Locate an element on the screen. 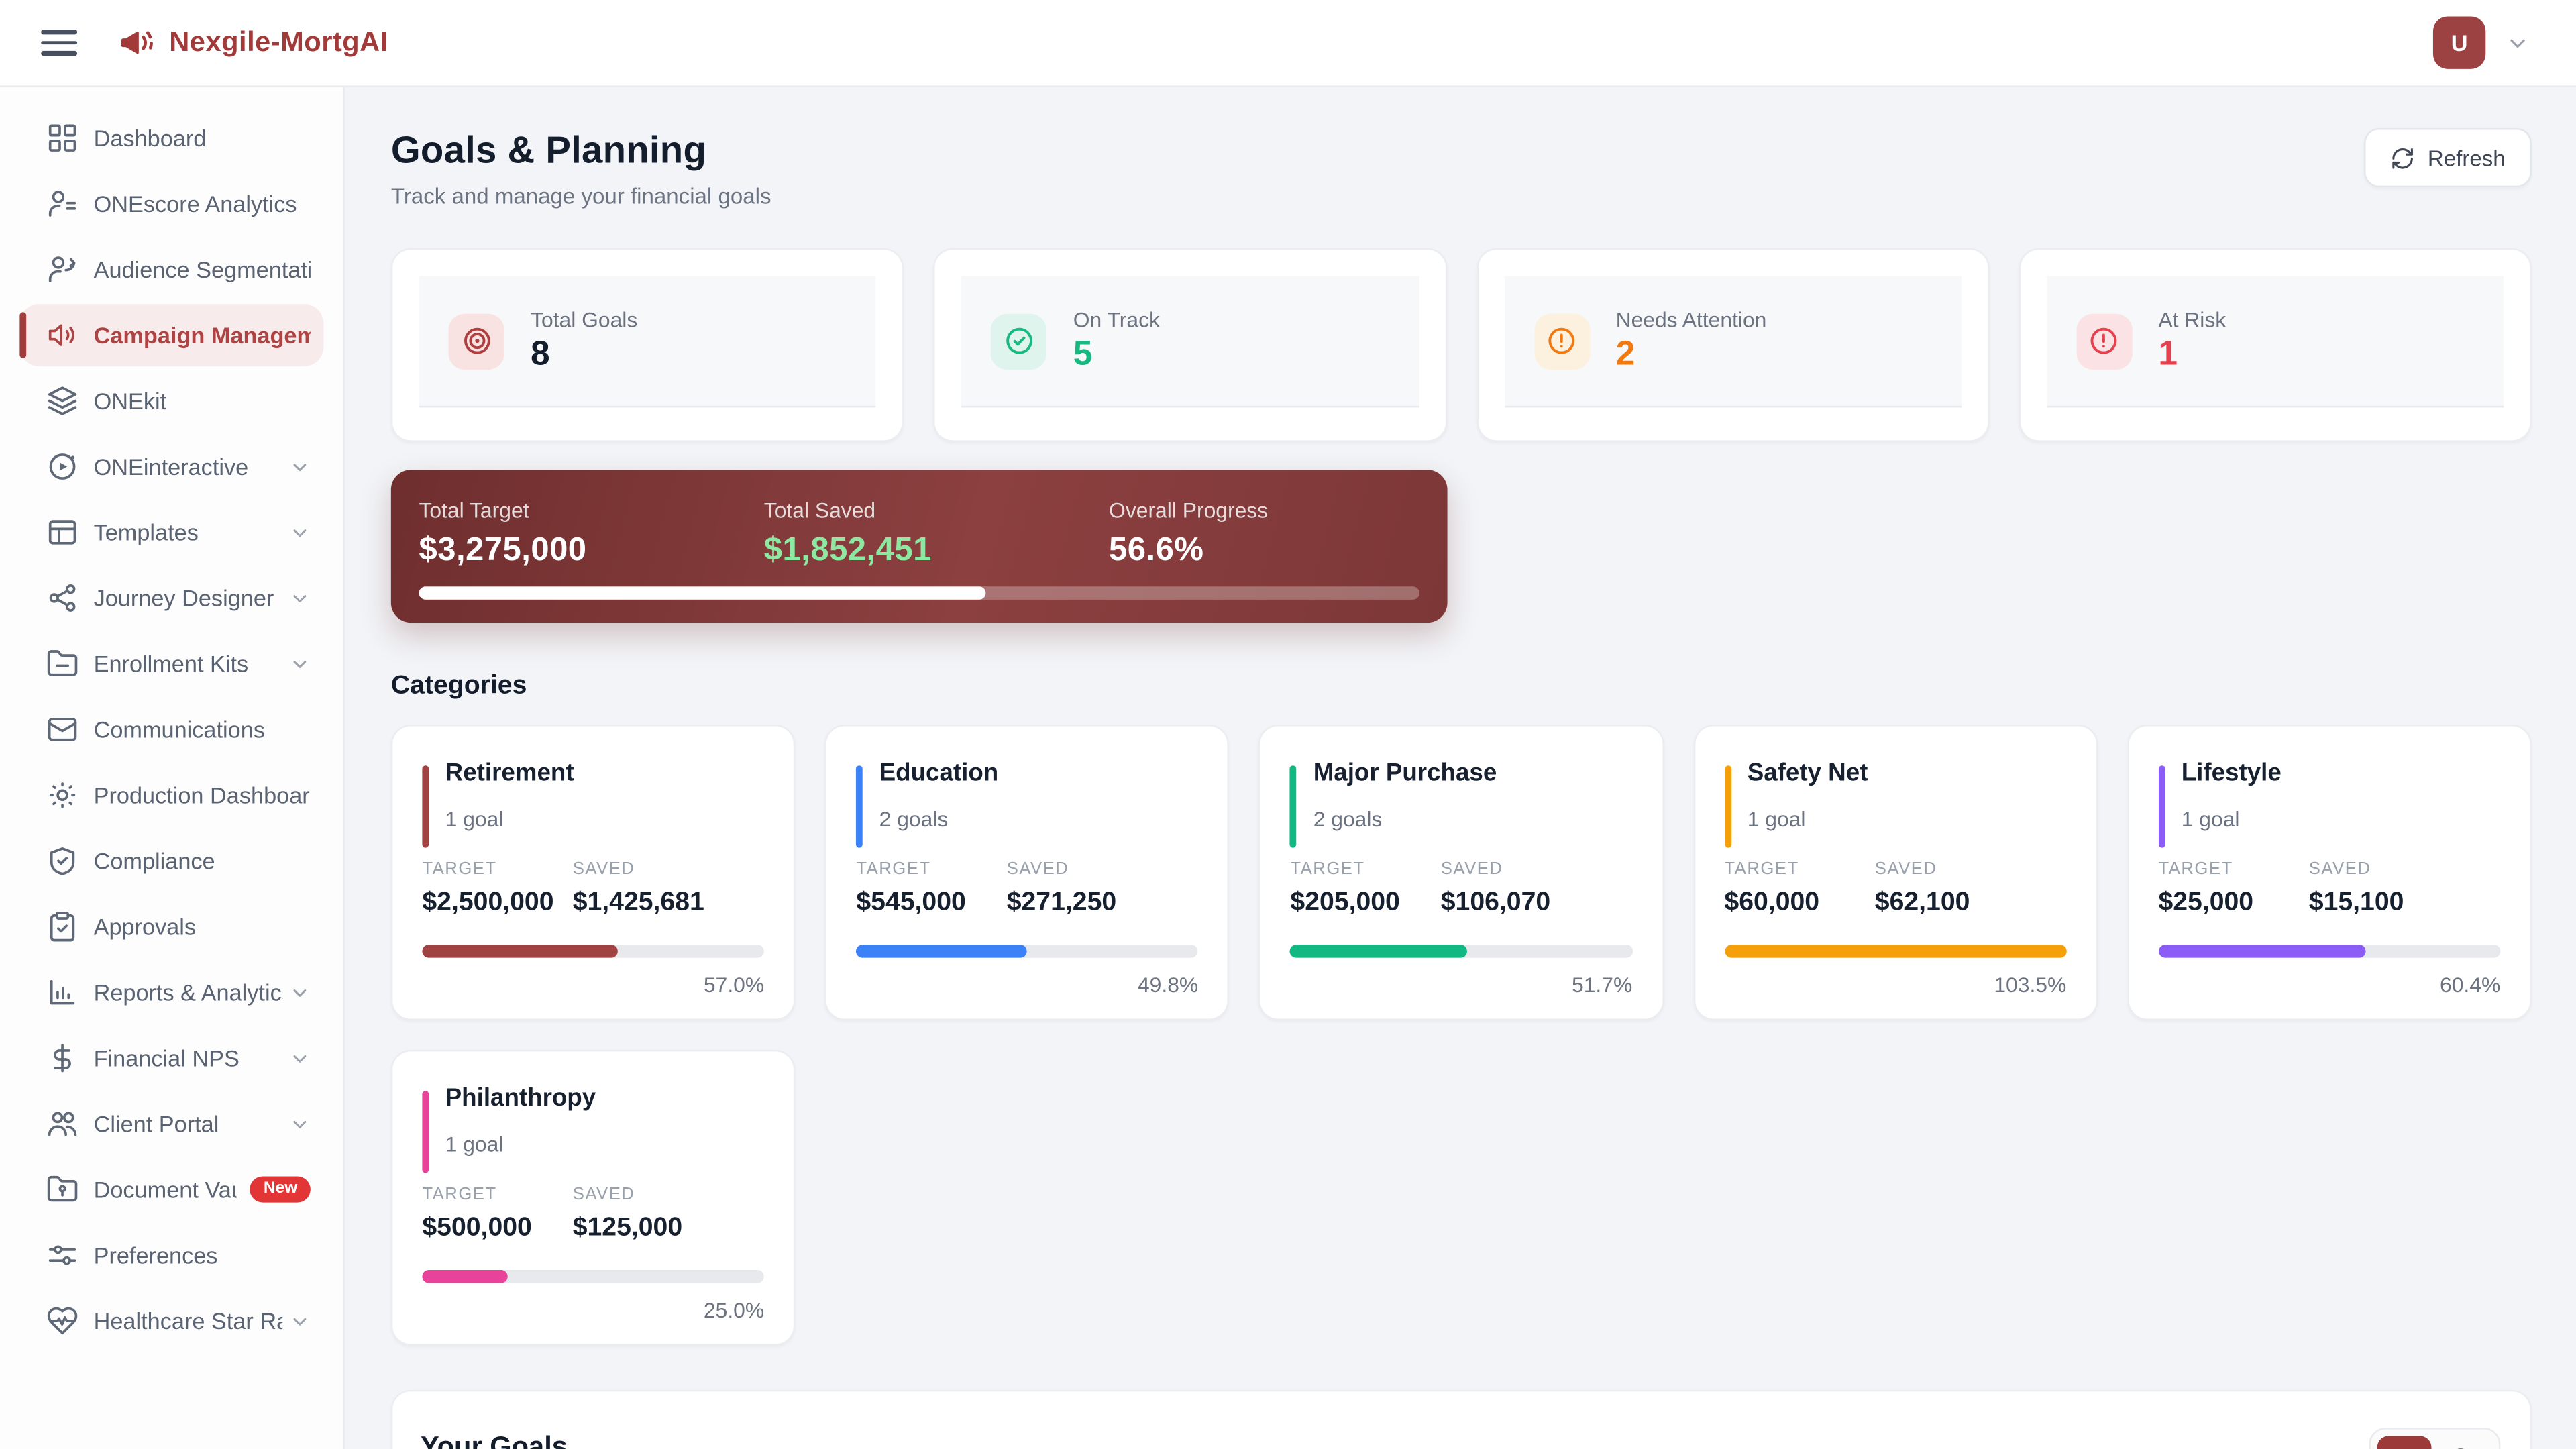 Image resolution: width=2576 pixels, height=1449 pixels. megaphone-icon is located at coordinates (136, 43).